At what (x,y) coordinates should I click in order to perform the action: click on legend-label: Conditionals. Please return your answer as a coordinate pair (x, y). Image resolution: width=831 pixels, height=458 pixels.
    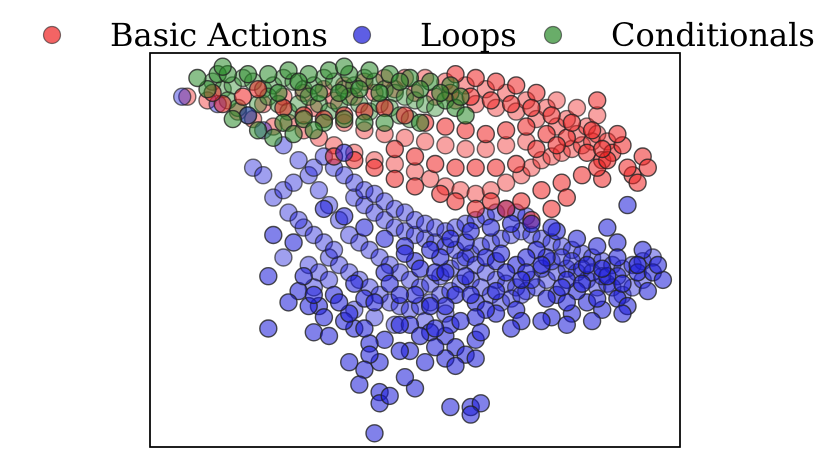
    Looking at the image, I should click on (713, 35).